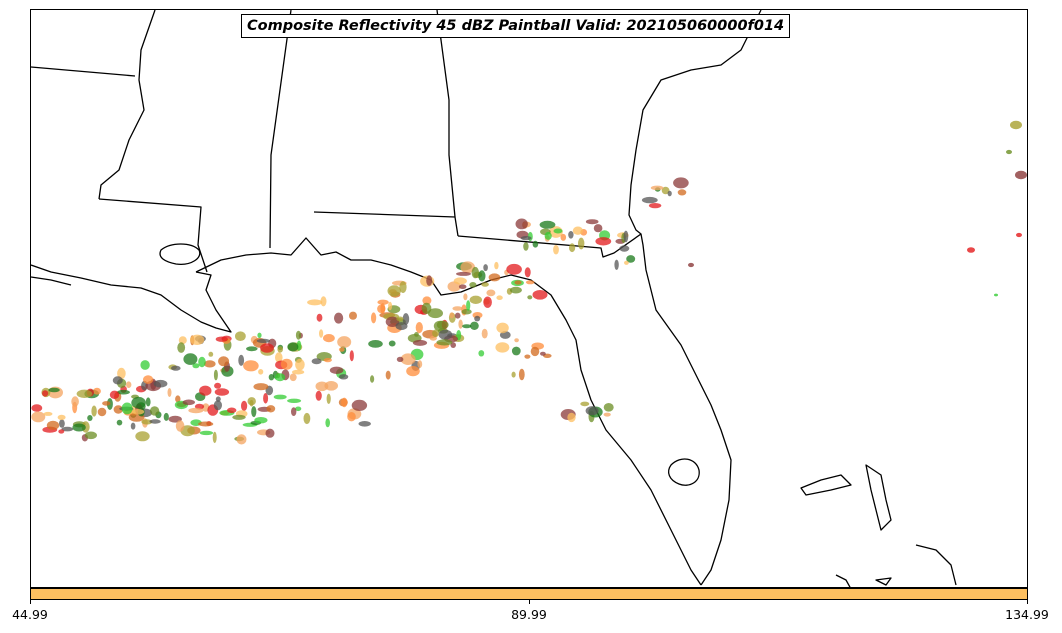 Image resolution: width=1062 pixels, height=633 pixels. What do you see at coordinates (529, 614) in the screenshot?
I see `colorbar-tick-label-mid: 89.99` at bounding box center [529, 614].